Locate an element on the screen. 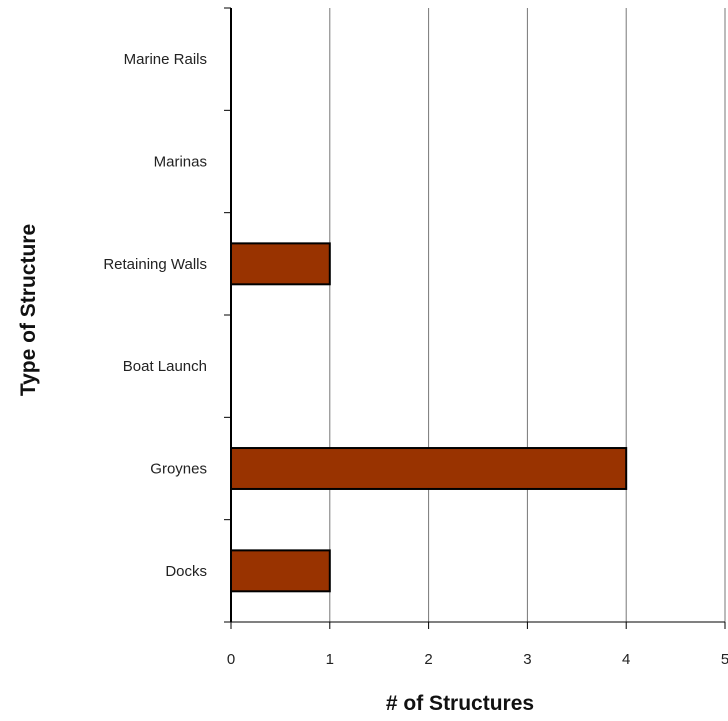  x-tick-label: 4 is located at coordinates (626, 659).